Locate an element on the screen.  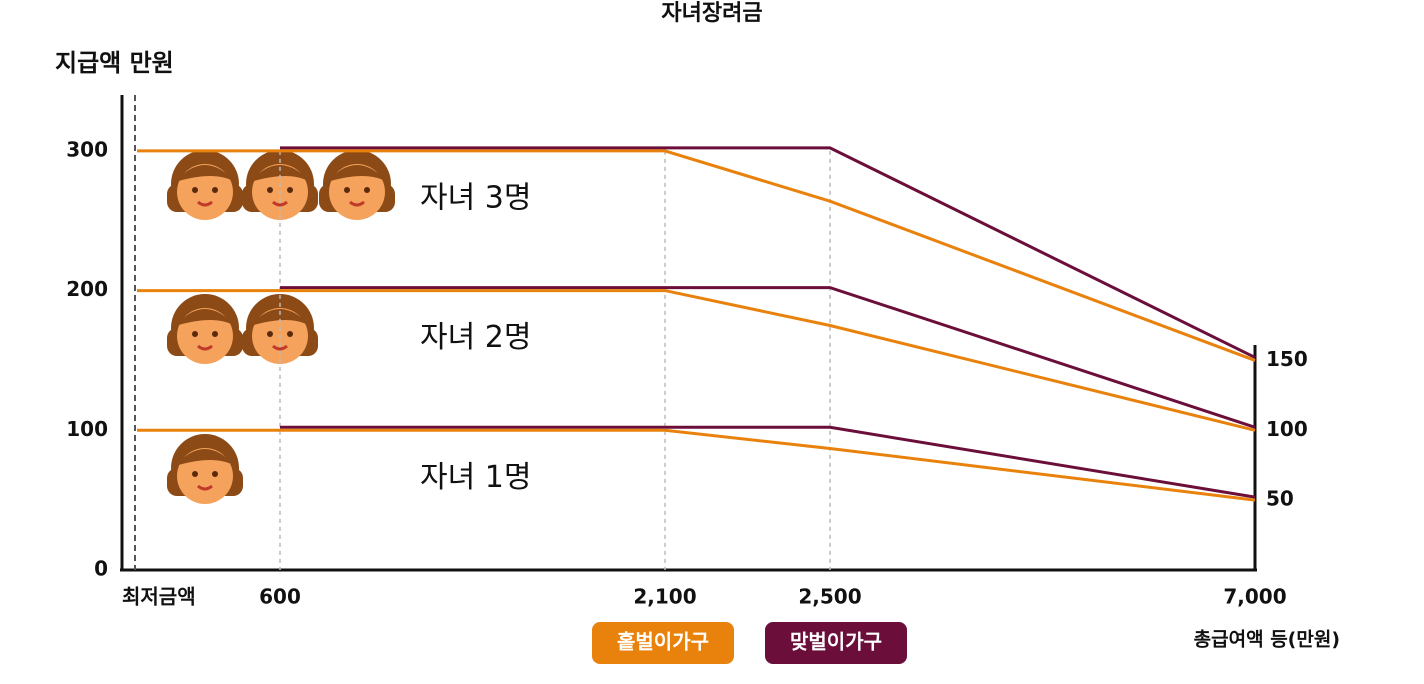
x-tick-label: 최저금액 is located at coordinates (159, 597).